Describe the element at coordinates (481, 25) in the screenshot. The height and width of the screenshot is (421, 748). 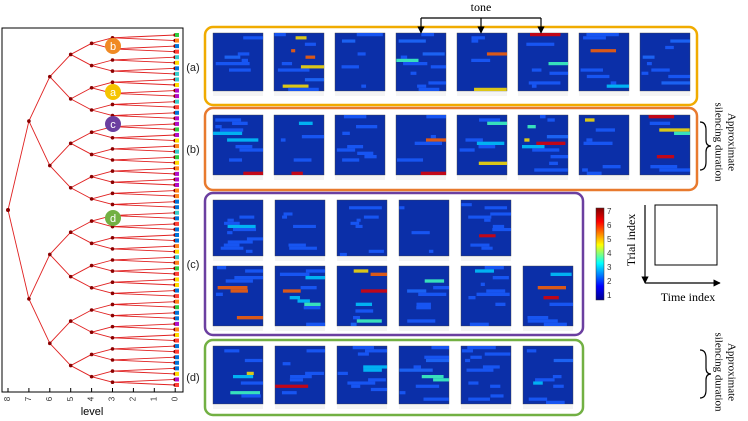
I see `tone-bracket` at that location.